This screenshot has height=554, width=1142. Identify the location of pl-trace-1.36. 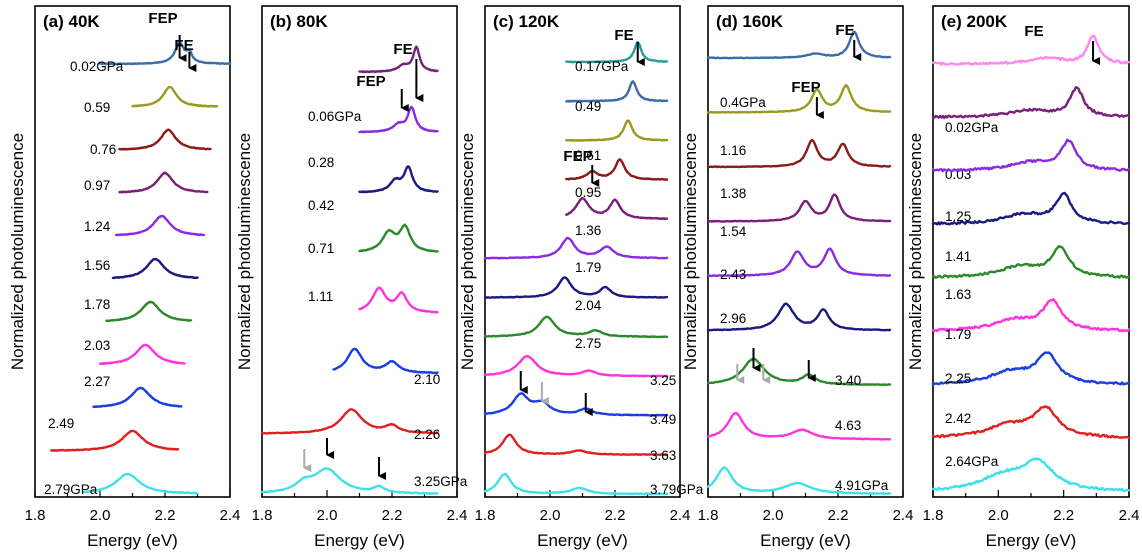
(617, 208).